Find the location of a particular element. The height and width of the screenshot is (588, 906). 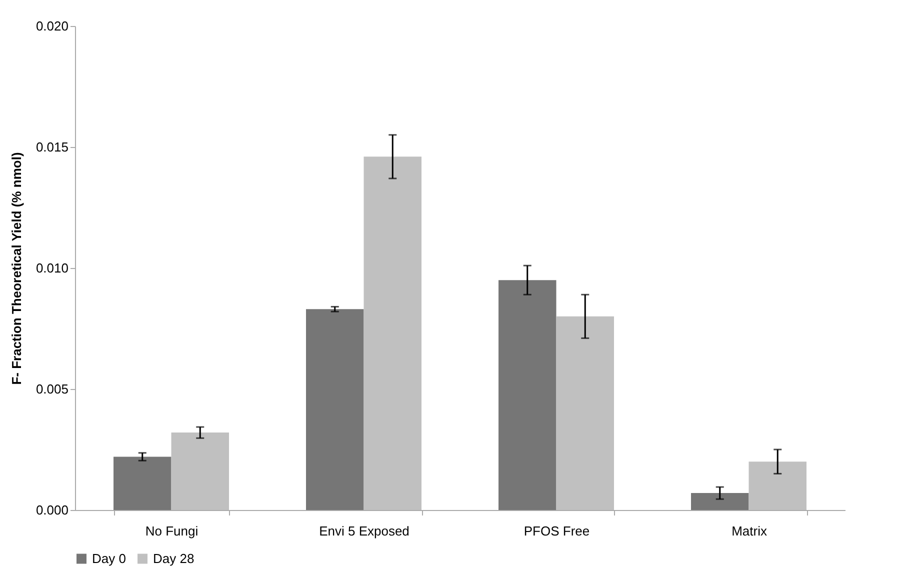

x-tick-label: PFOS Free is located at coordinates (557, 531).